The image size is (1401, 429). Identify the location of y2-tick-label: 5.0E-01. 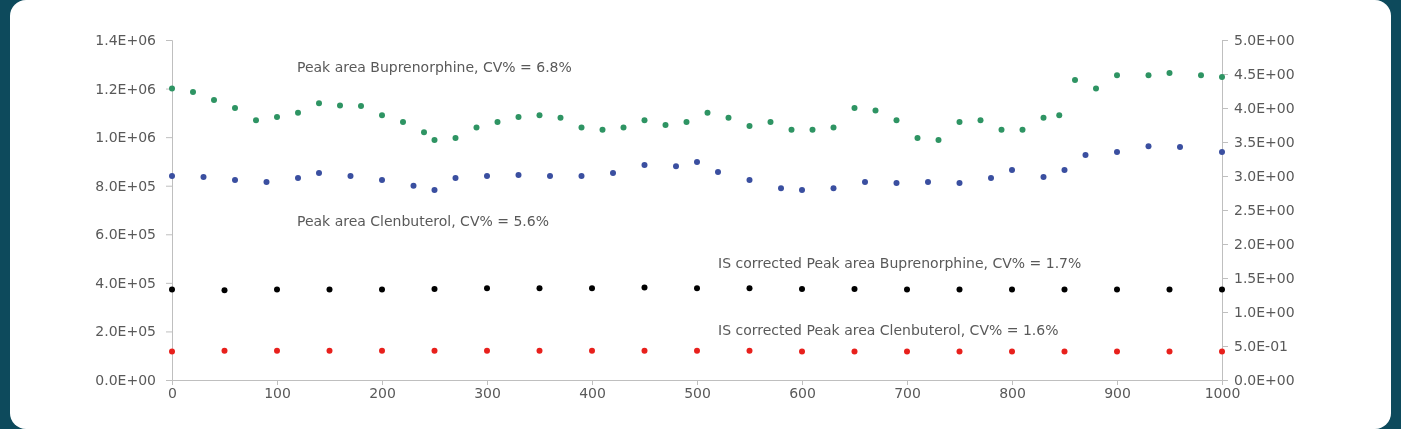
(1261, 345).